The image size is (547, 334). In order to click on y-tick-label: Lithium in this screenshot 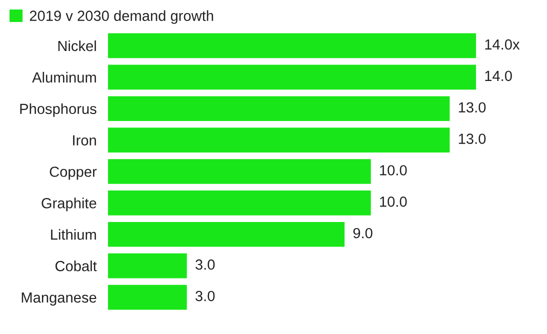, I will do `click(73, 234)`.